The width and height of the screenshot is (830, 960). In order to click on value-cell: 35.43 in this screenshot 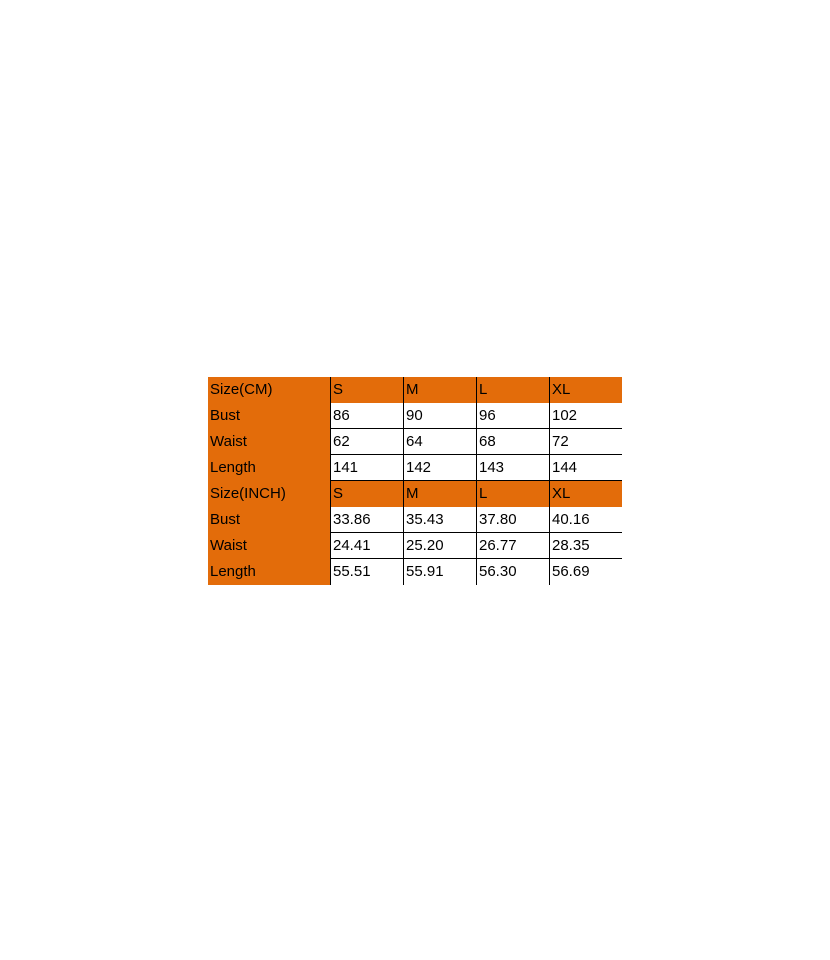, I will do `click(439, 520)`.